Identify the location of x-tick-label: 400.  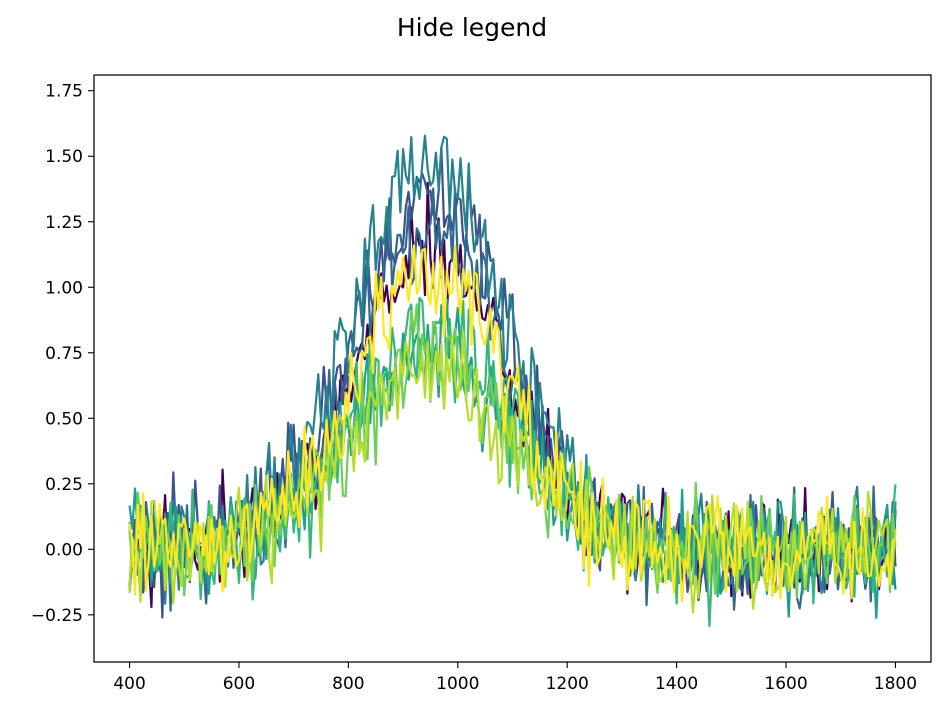
(129, 684).